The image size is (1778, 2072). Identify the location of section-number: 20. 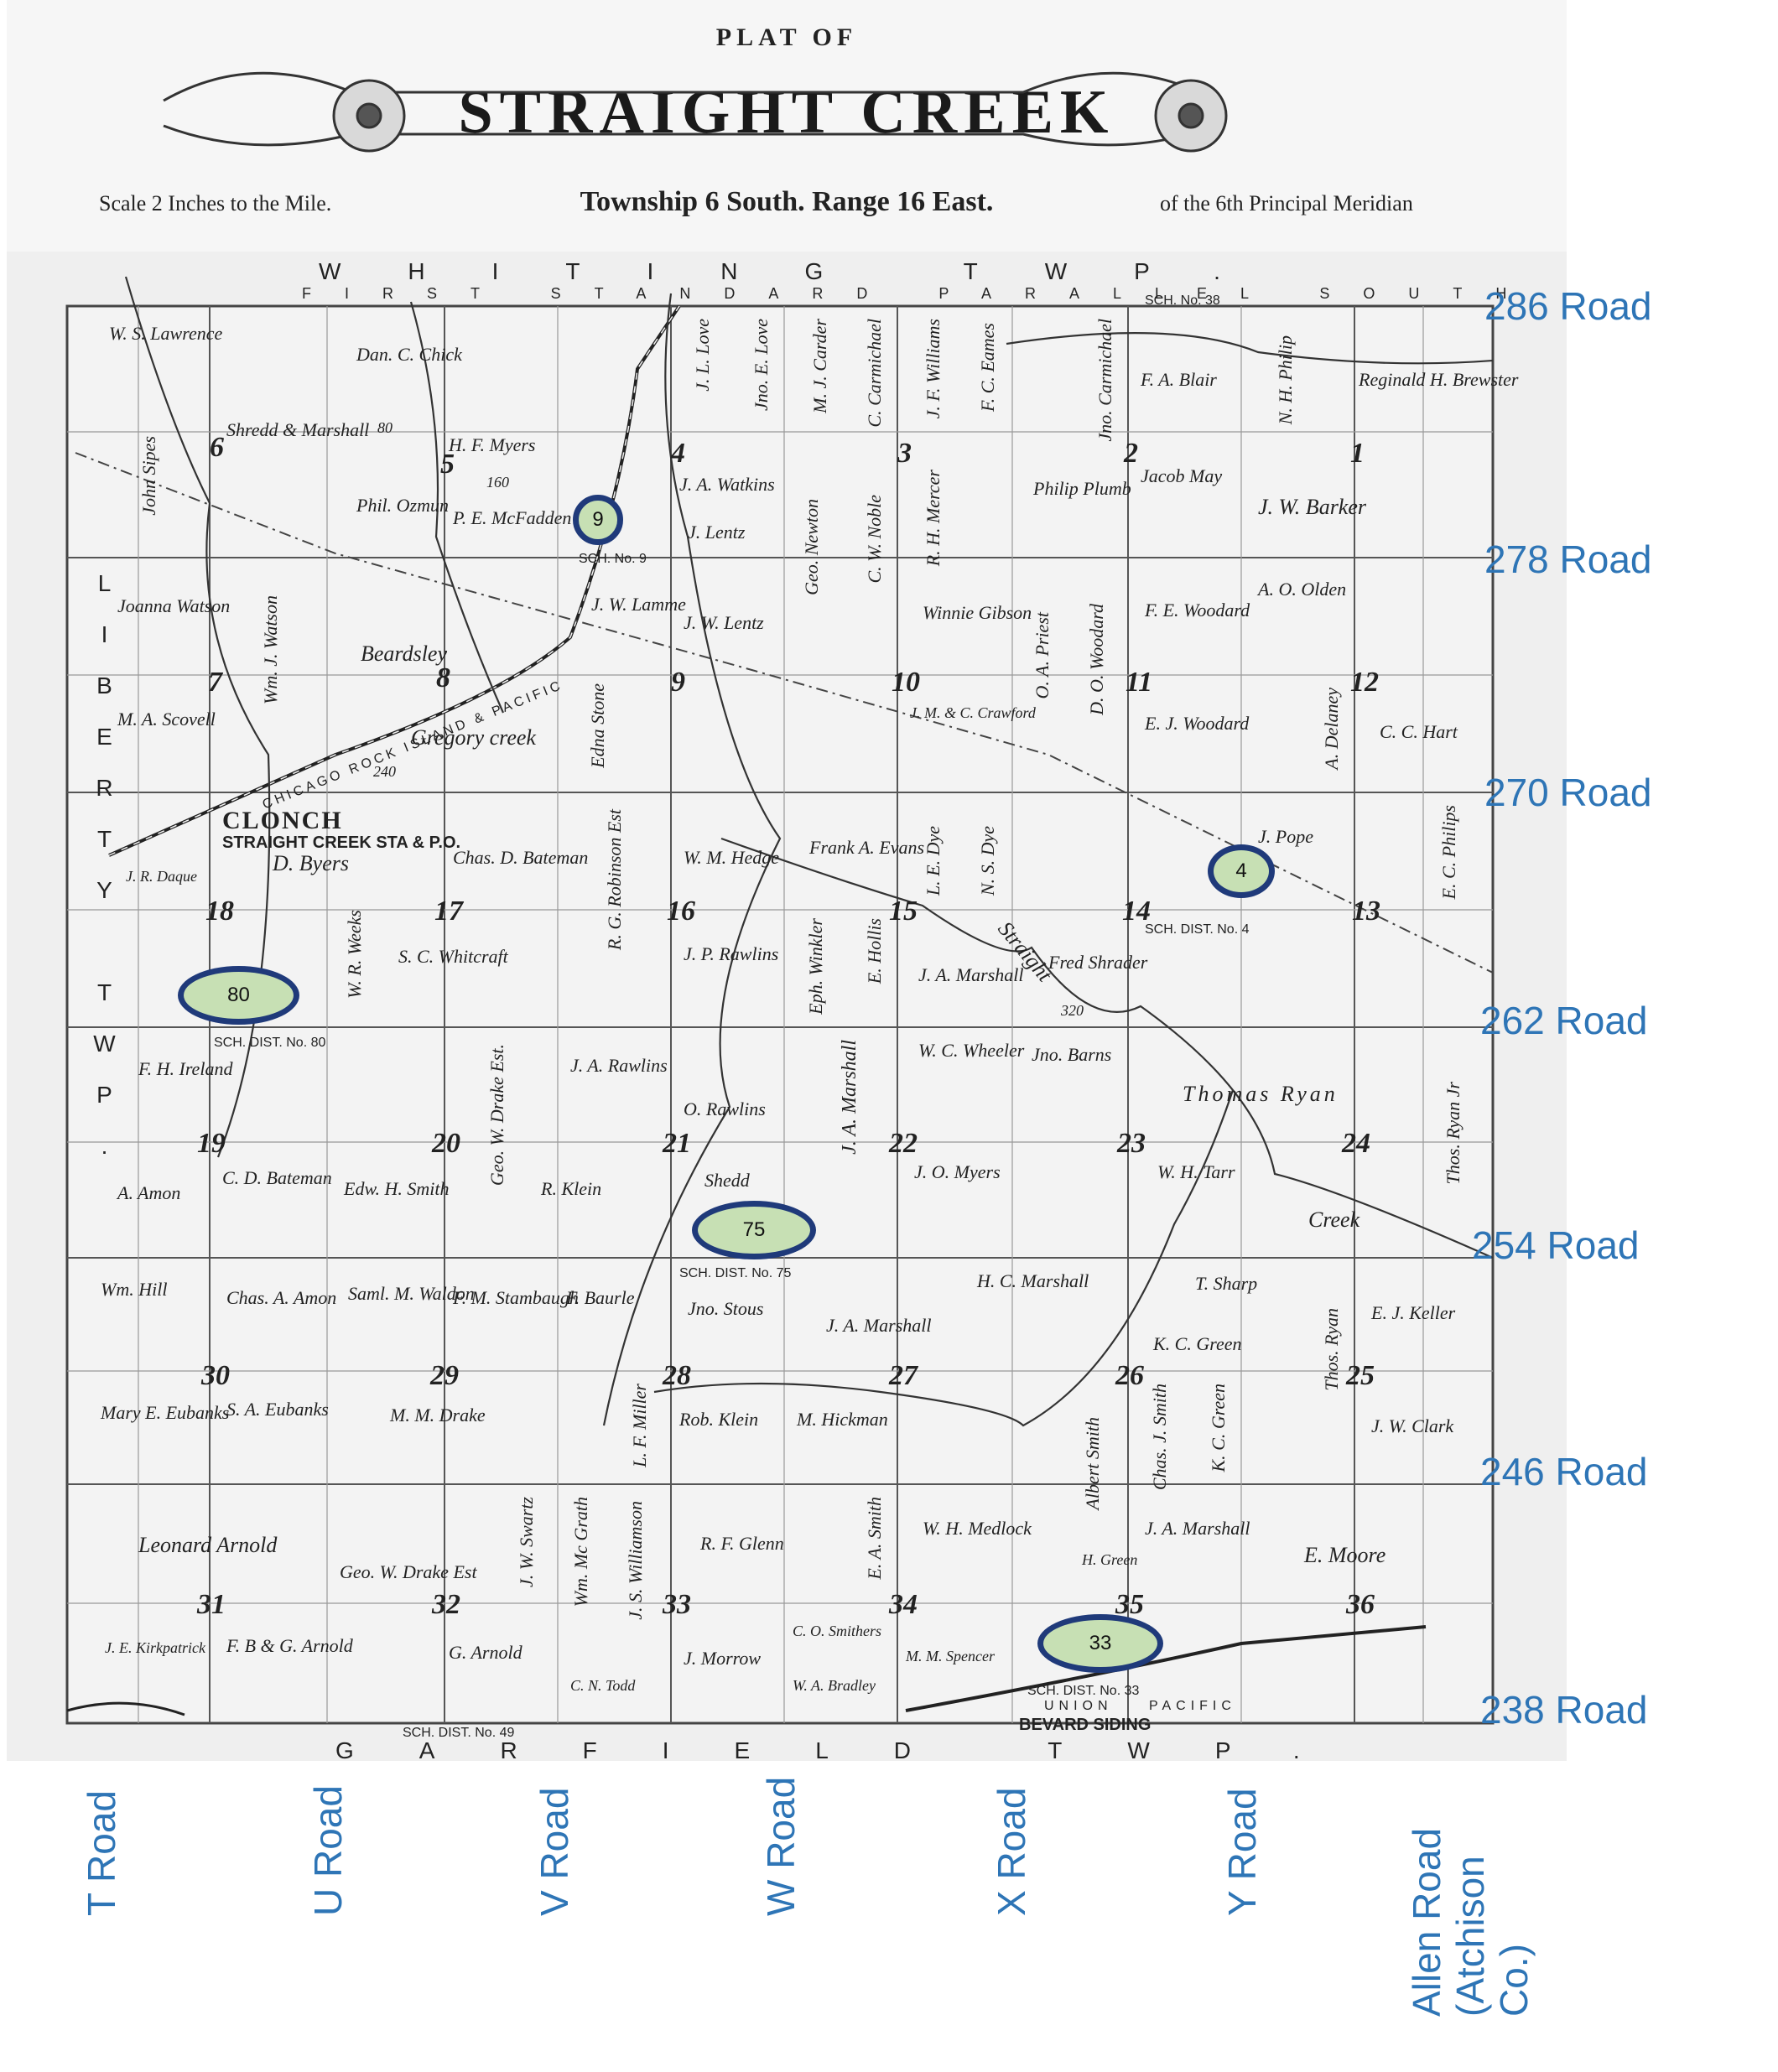
(446, 1143).